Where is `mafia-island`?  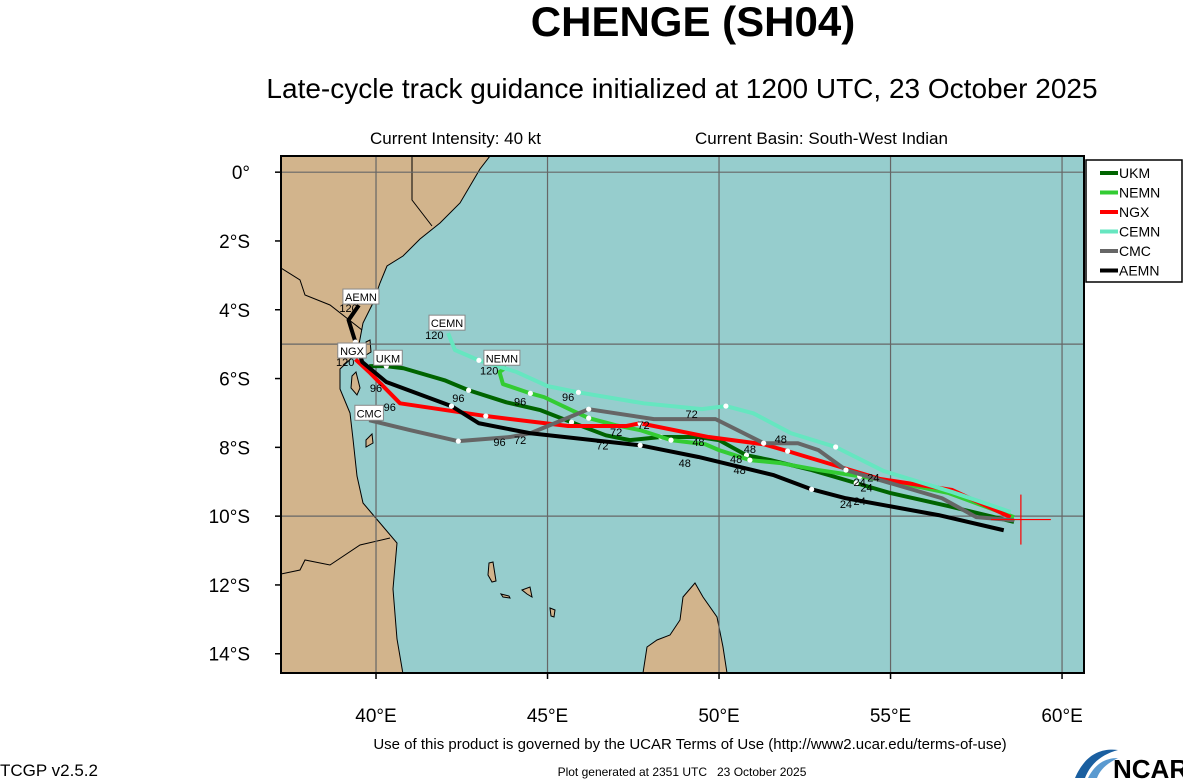
mafia-island is located at coordinates (369, 440).